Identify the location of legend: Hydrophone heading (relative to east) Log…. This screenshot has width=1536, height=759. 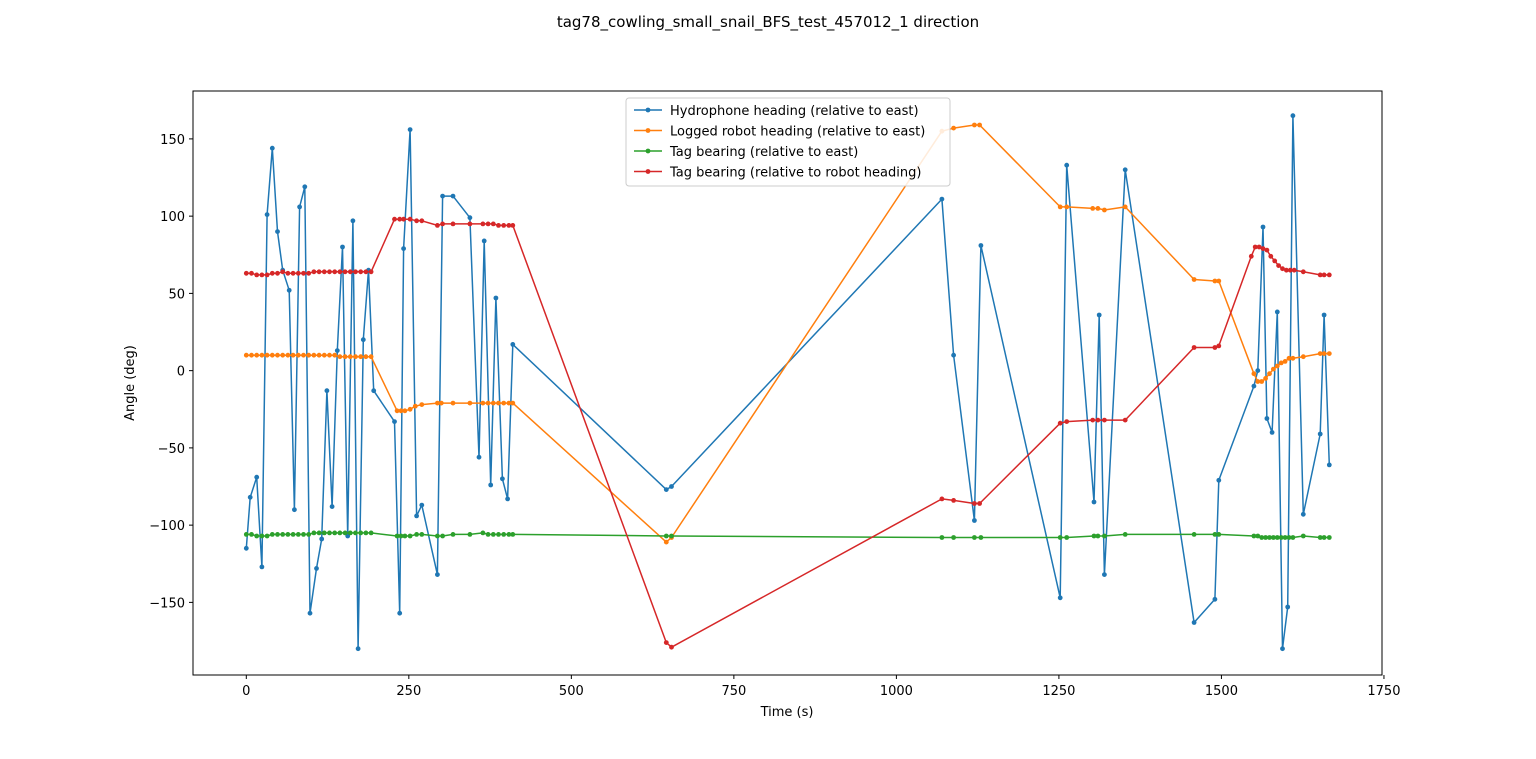
(788, 142).